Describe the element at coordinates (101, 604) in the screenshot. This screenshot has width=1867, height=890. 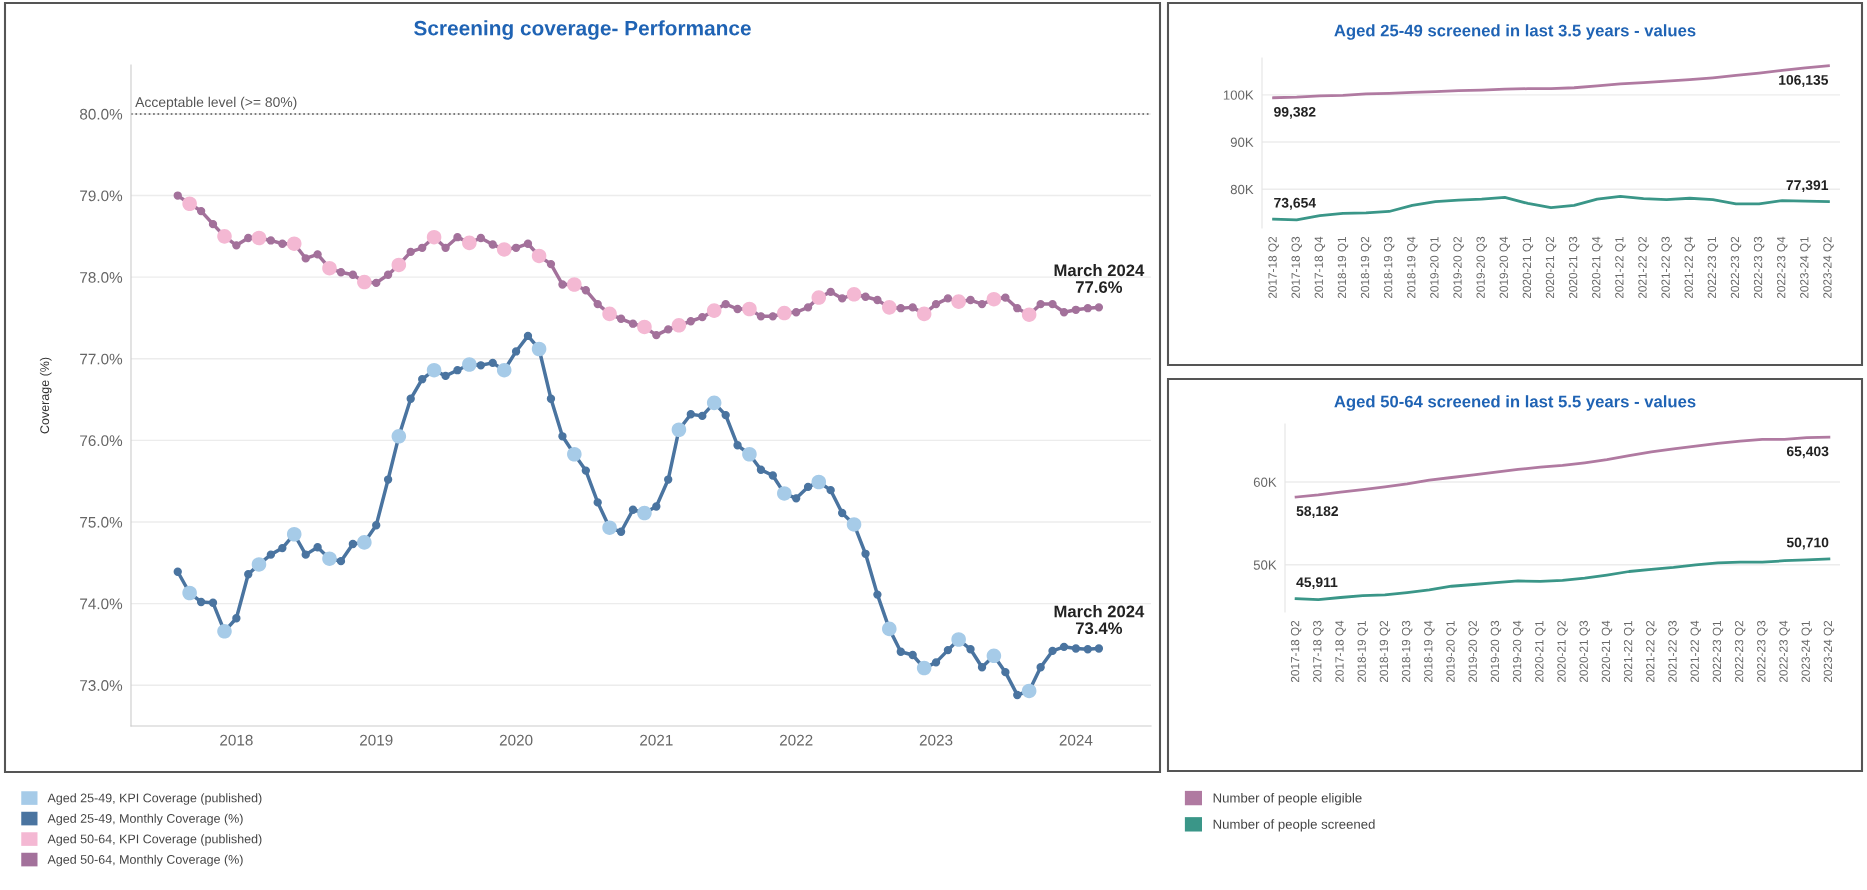
I see `y-tick-label: 74.0%` at that location.